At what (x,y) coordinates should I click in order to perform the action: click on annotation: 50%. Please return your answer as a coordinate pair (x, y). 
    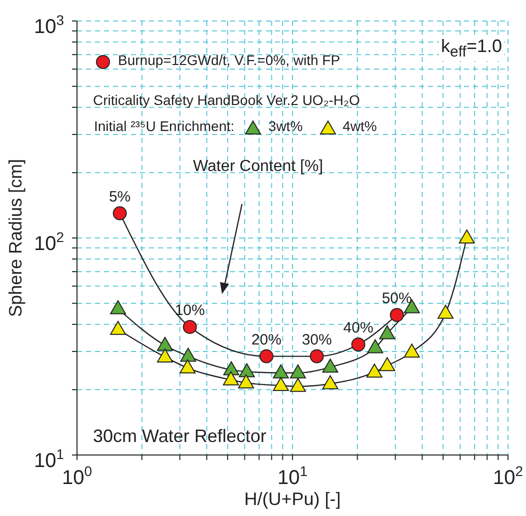
    Looking at the image, I should click on (397, 298).